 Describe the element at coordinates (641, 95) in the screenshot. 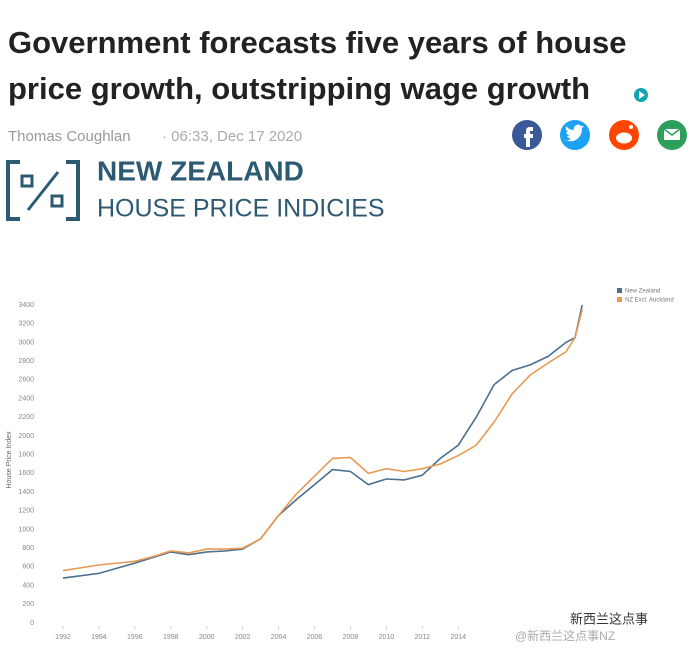

I see `play-icon` at that location.